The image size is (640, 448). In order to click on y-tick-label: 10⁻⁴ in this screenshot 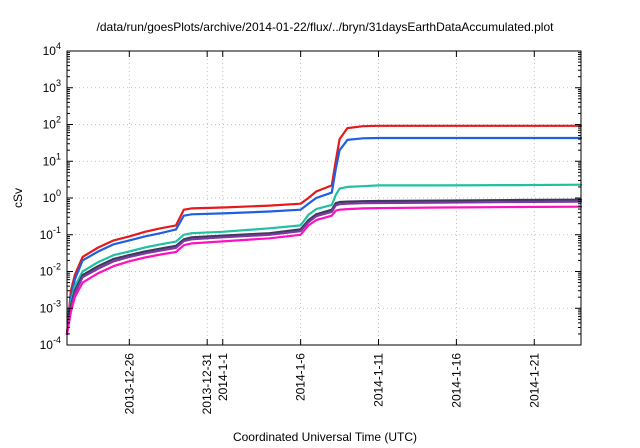, I will do `click(50, 343)`.